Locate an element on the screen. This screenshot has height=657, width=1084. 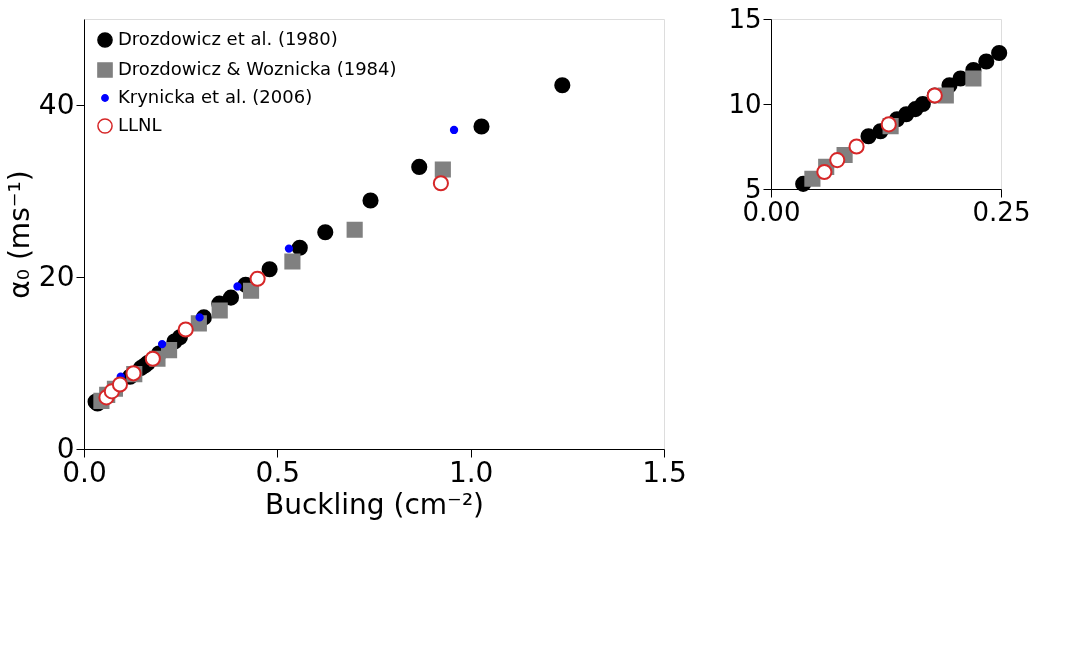
y-axis-title: α₀ (ms⁻¹) is located at coordinates (19, 234).